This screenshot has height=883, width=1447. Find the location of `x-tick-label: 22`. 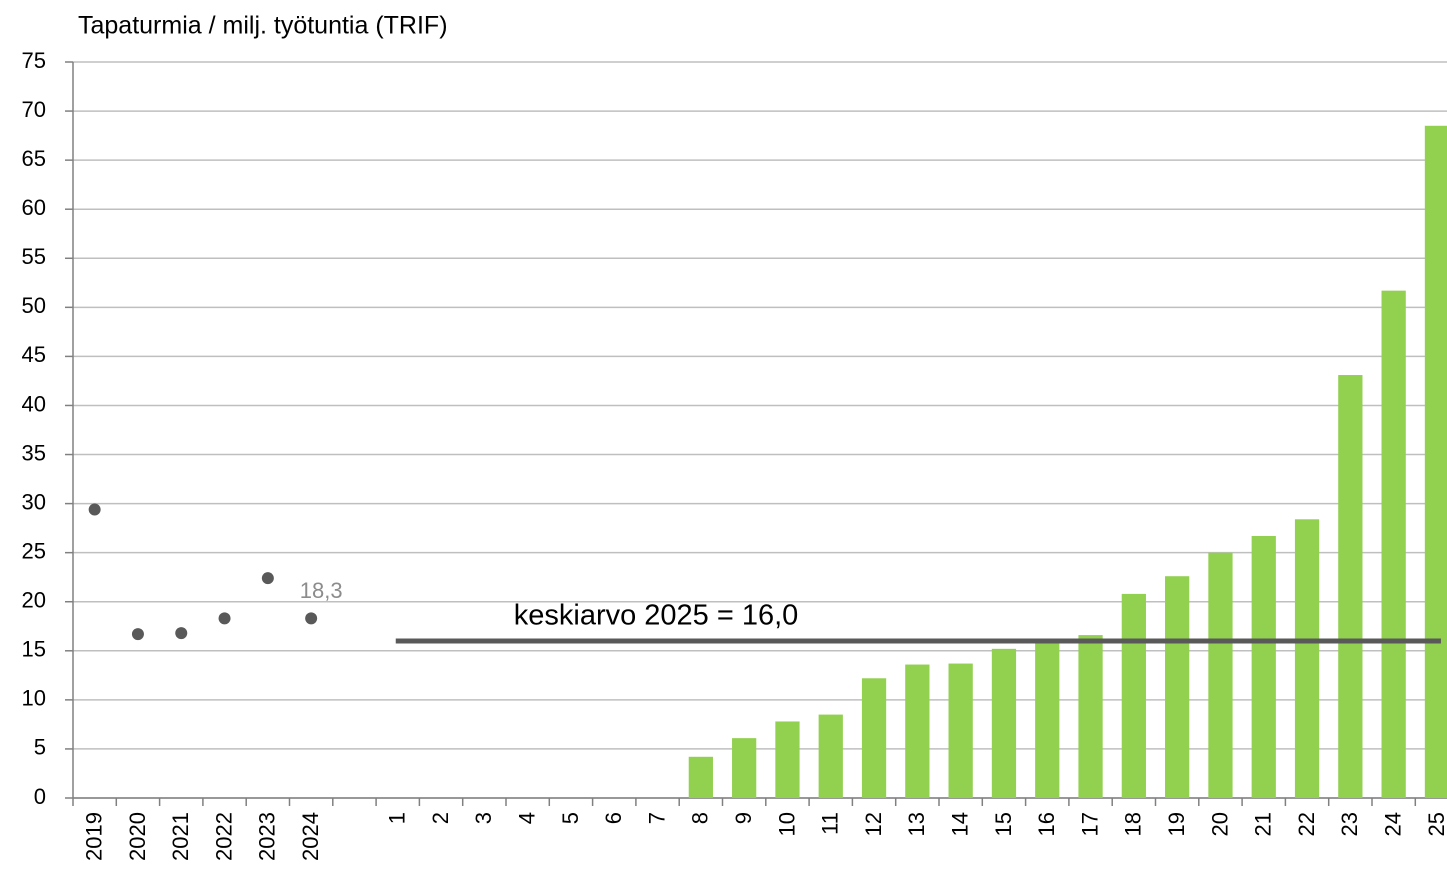

x-tick-label: 22 is located at coordinates (1306, 824).